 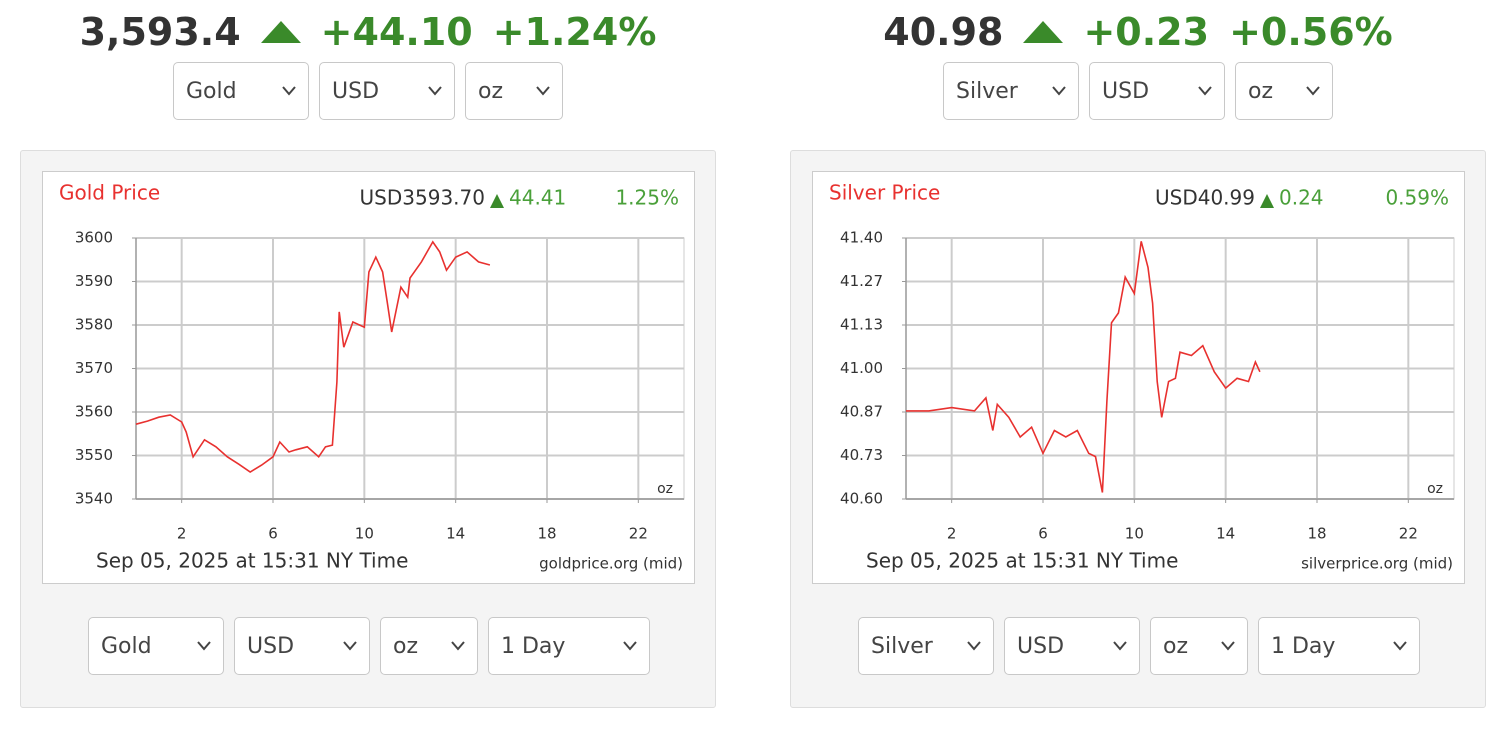 I want to click on top-selects: Silver USD oz, so click(x=1138, y=91).